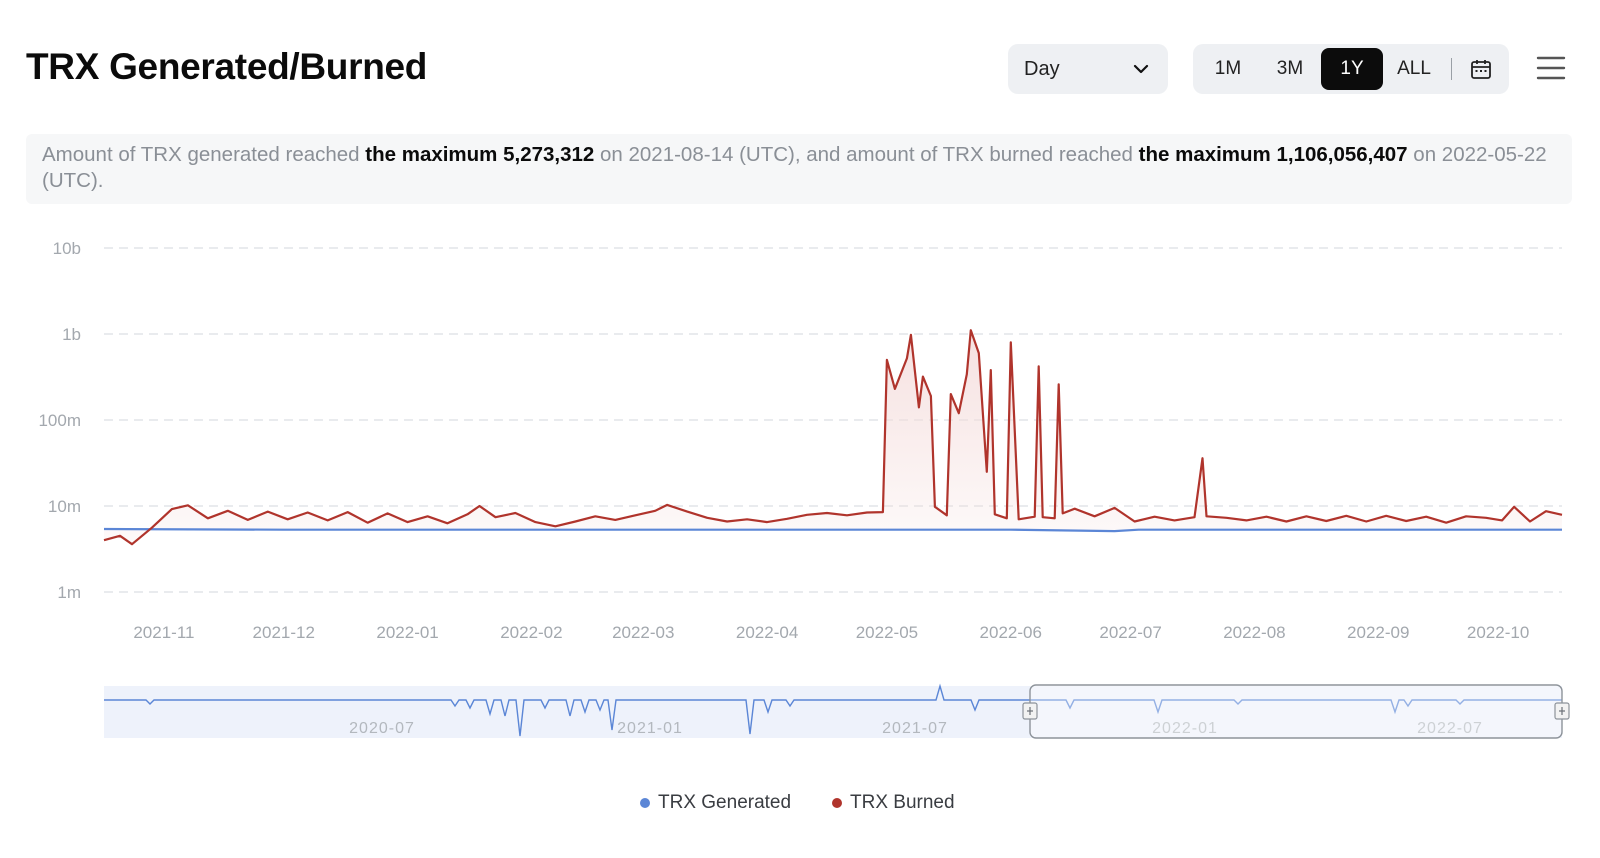 The height and width of the screenshot is (858, 1600). I want to click on x-tick-label: 2022-03, so click(643, 632).